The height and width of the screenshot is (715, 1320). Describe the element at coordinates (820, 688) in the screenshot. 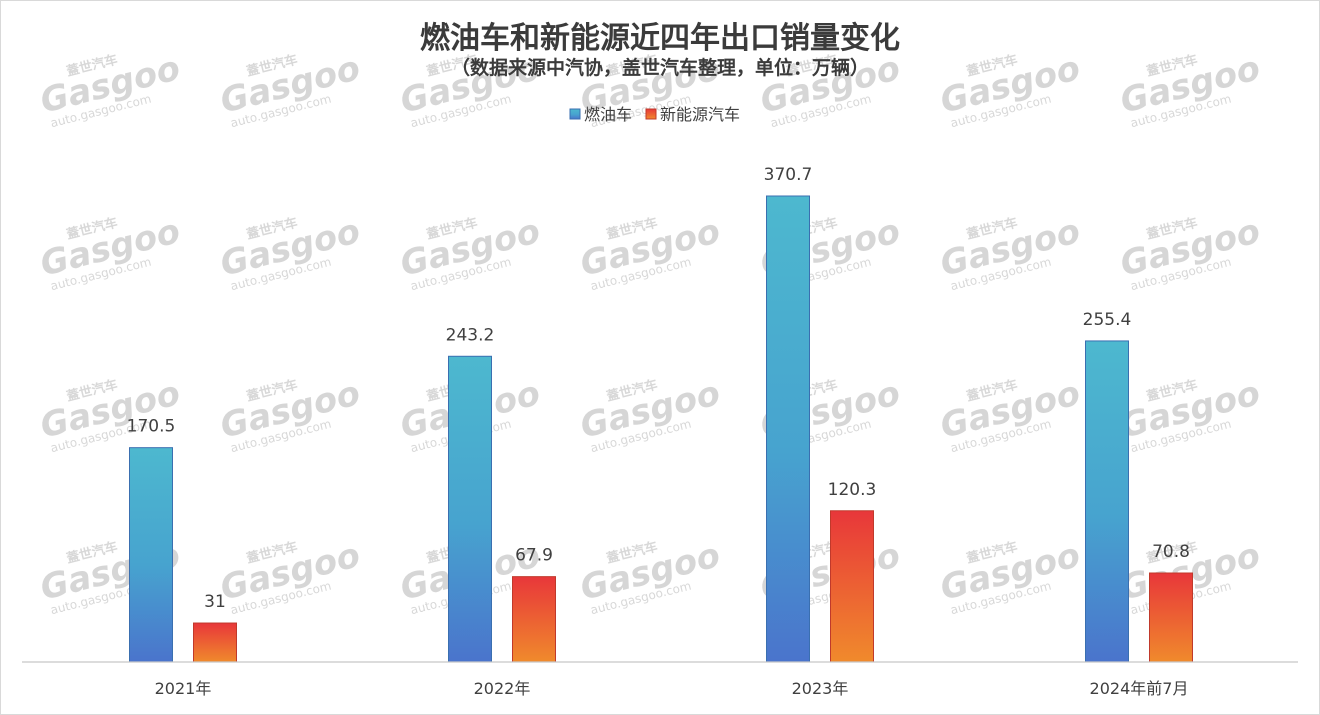

I see `x-tick-label-3: 2023年` at that location.